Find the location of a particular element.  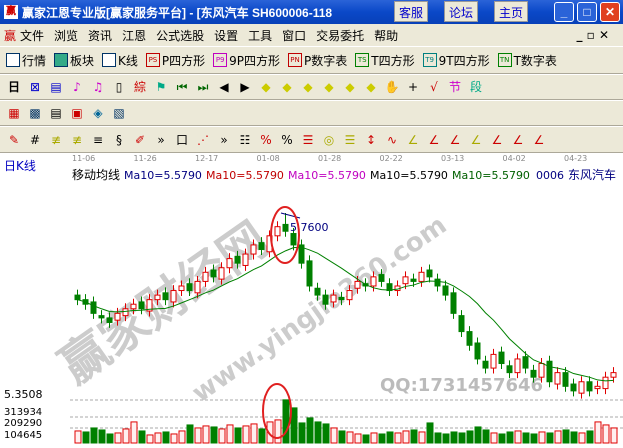

box-icon: 口 is located at coordinates (181, 139).